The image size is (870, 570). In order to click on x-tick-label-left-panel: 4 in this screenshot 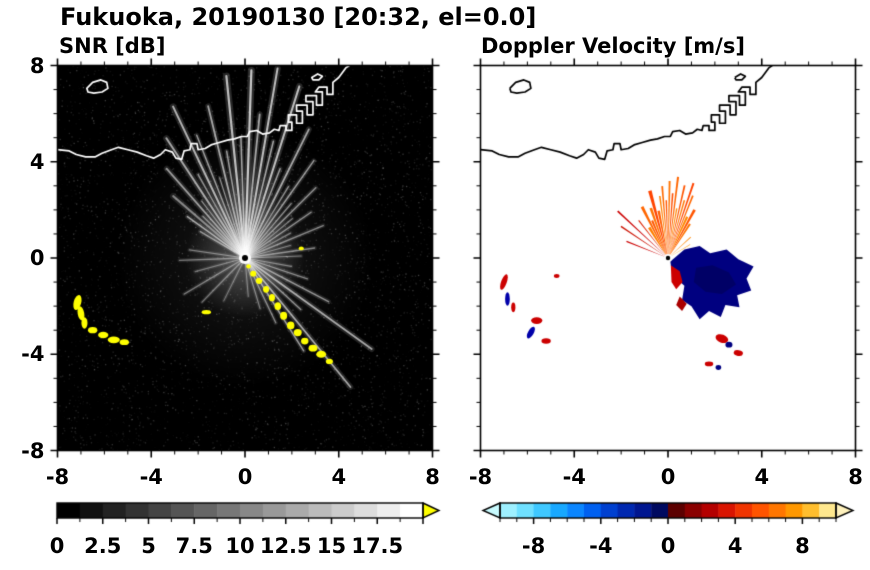, I will do `click(339, 477)`.